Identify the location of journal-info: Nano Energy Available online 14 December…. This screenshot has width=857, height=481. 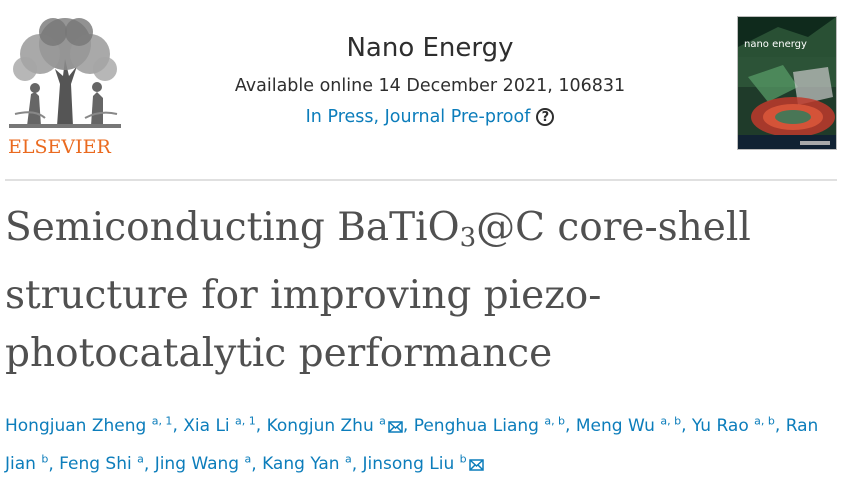
(430, 79).